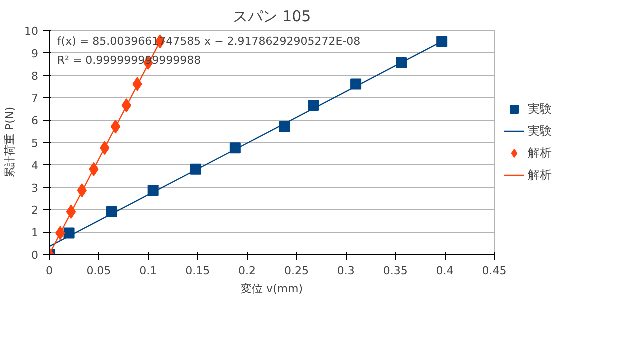 The width and height of the screenshot is (620, 344). What do you see at coordinates (494, 271) in the screenshot?
I see `x-tick-label: 0.45` at bounding box center [494, 271].